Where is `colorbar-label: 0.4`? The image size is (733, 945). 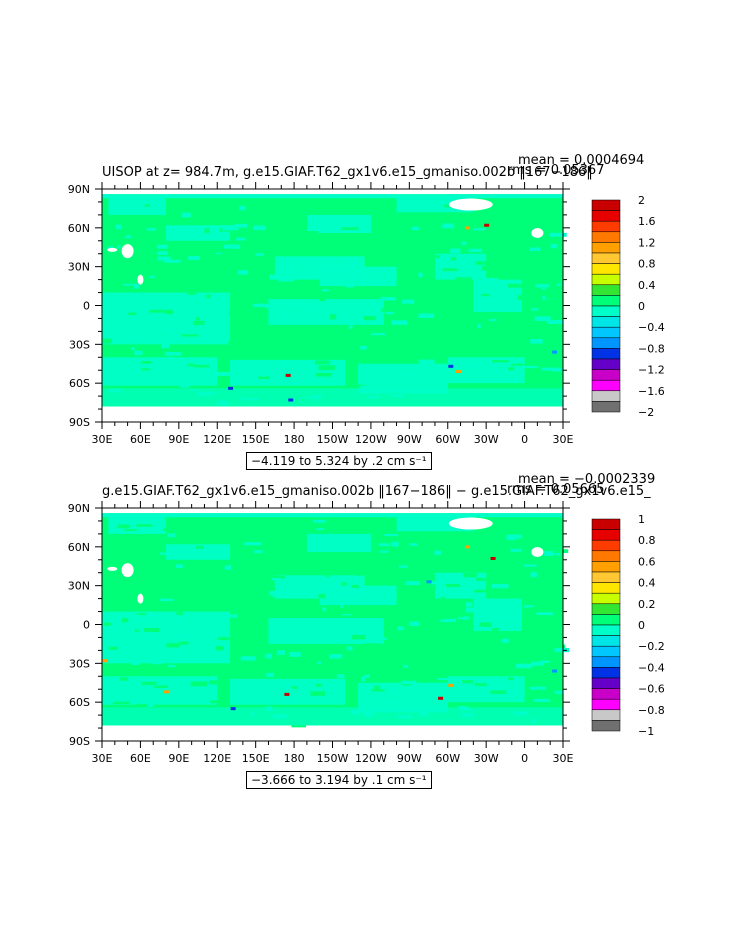
colorbar-label: 0.4 is located at coordinates (647, 583).